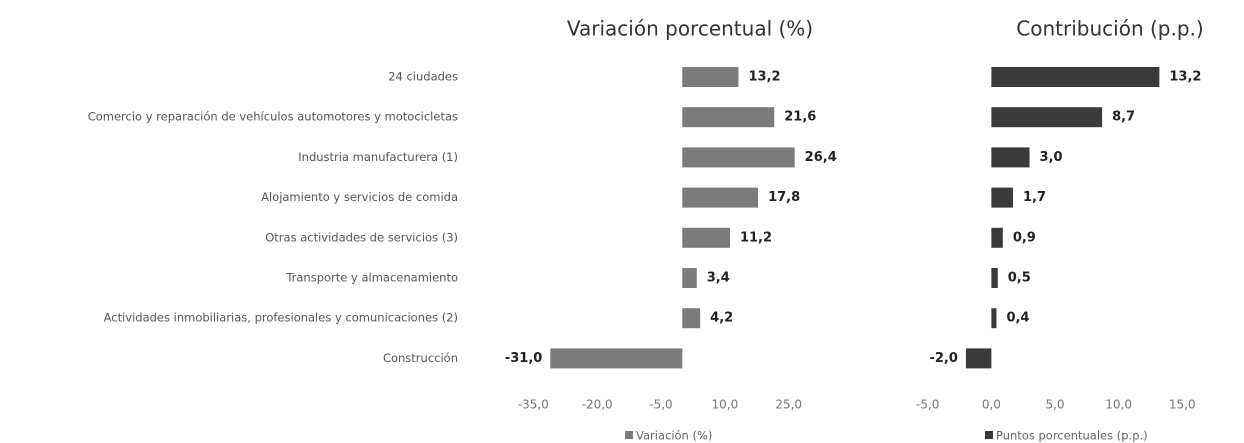 This screenshot has width=1244, height=443. I want to click on x-tick-label: -35,0, so click(533, 405).